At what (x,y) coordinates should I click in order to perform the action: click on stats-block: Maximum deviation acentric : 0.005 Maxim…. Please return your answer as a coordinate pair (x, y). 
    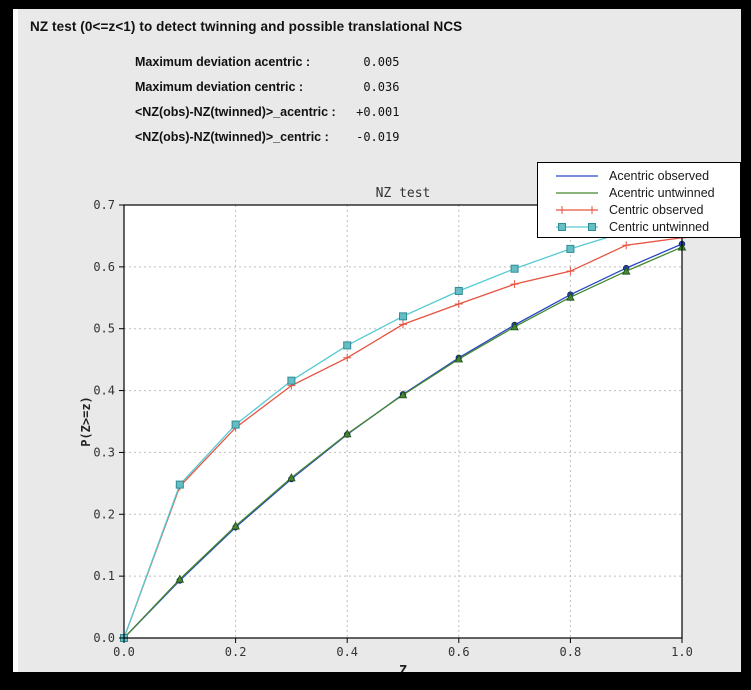
    Looking at the image, I should click on (267, 103).